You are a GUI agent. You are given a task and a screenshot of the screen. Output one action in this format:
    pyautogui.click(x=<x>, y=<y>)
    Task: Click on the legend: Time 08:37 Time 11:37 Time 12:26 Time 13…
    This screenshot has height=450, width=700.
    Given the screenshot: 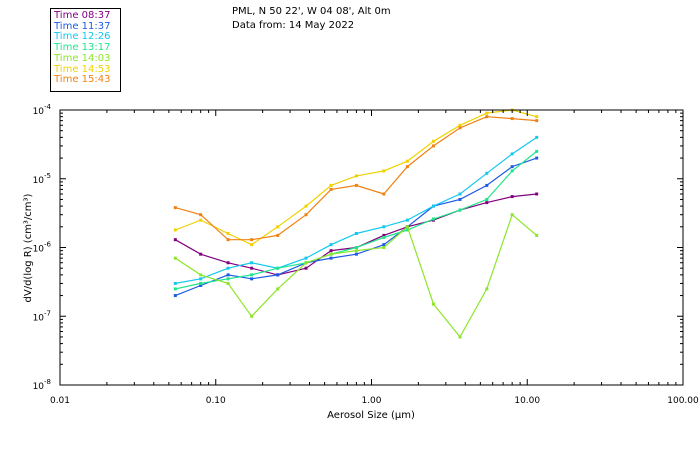 What is the action you would take?
    pyautogui.click(x=85, y=50)
    